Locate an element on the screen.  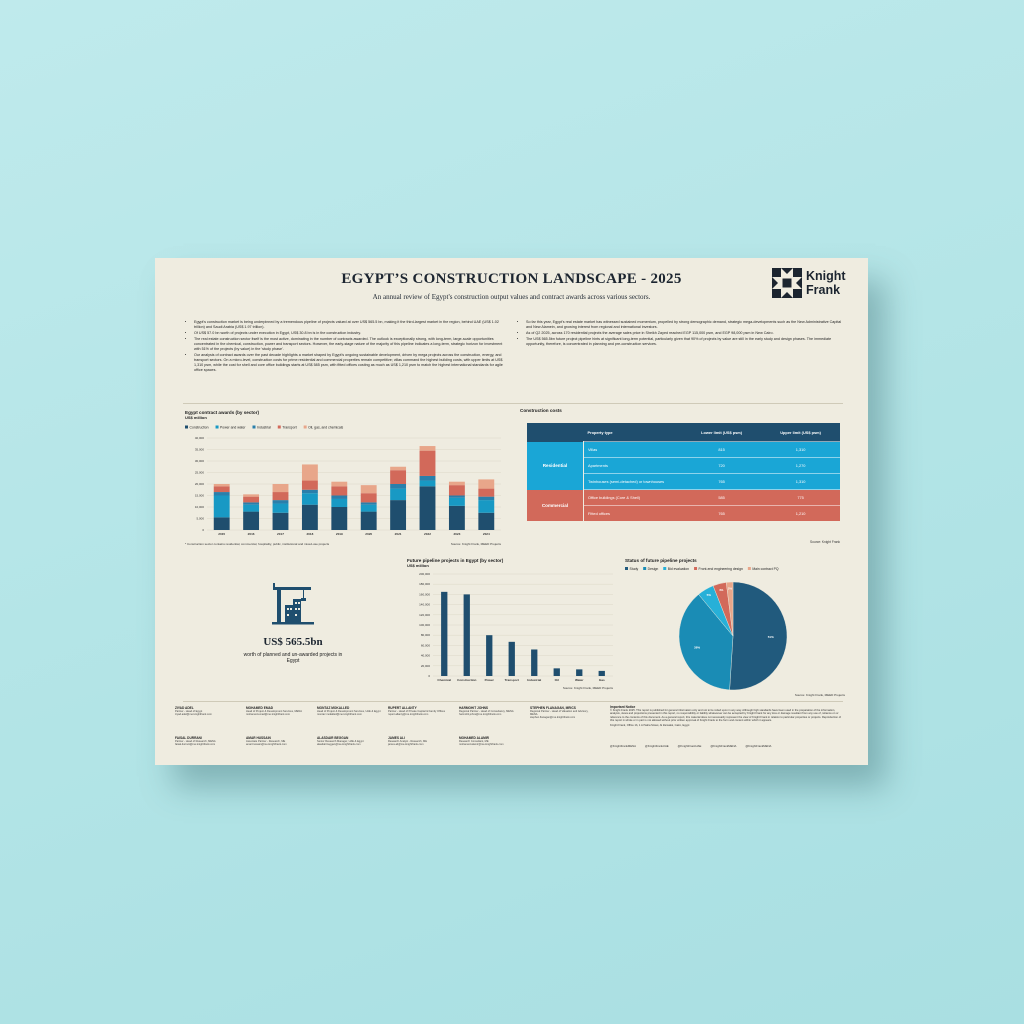
y-tick-label: 15,000 is located at coordinates (200, 496).